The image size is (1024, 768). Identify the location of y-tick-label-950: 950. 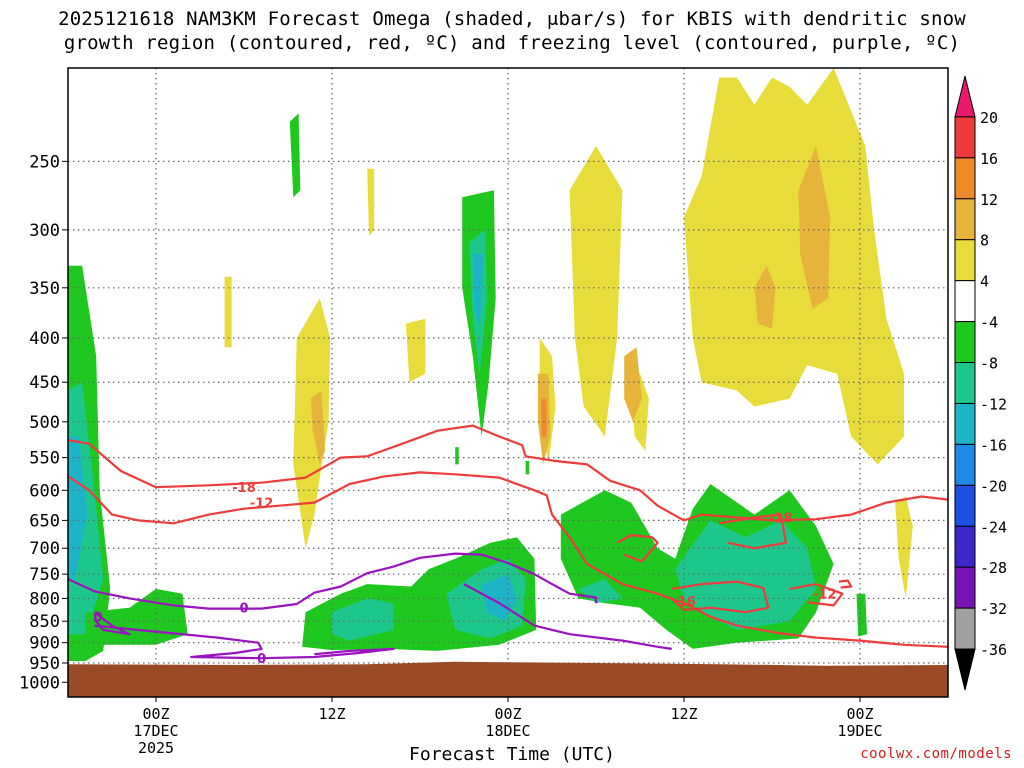
(44, 664).